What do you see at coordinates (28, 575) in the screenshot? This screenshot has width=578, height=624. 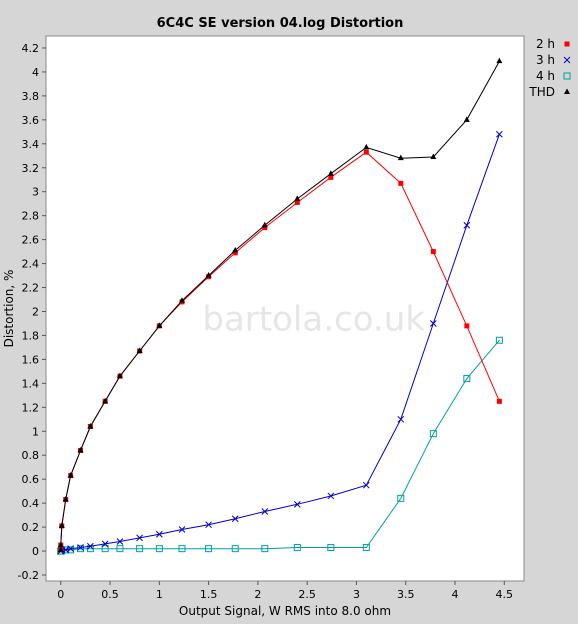 I see `y-tick-label: -0.2` at bounding box center [28, 575].